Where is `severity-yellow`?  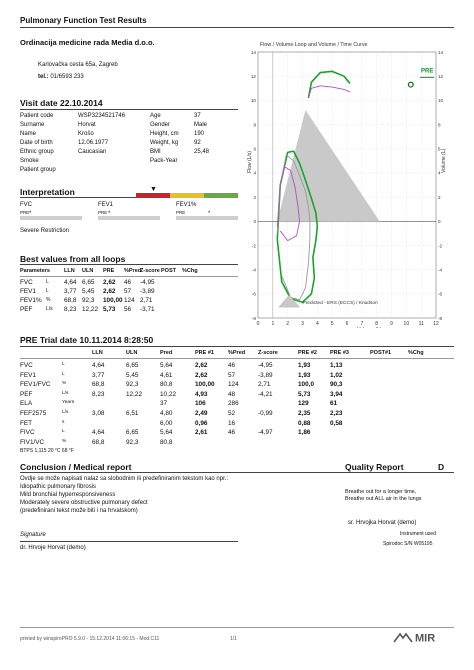
severity-yellow is located at coordinates (187, 195).